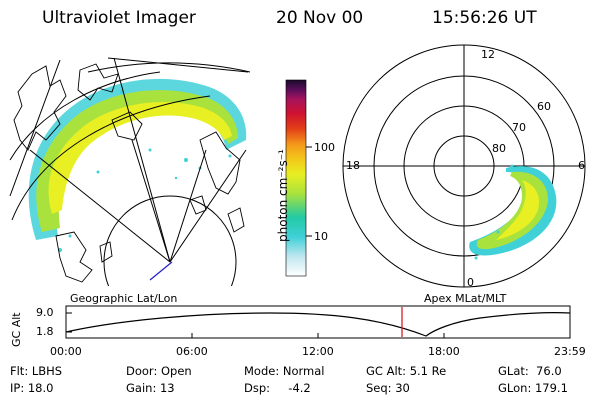  What do you see at coordinates (283, 195) in the screenshot?
I see `colorbar-unit-label: photon cm⁻²s⁻¹` at bounding box center [283, 195].